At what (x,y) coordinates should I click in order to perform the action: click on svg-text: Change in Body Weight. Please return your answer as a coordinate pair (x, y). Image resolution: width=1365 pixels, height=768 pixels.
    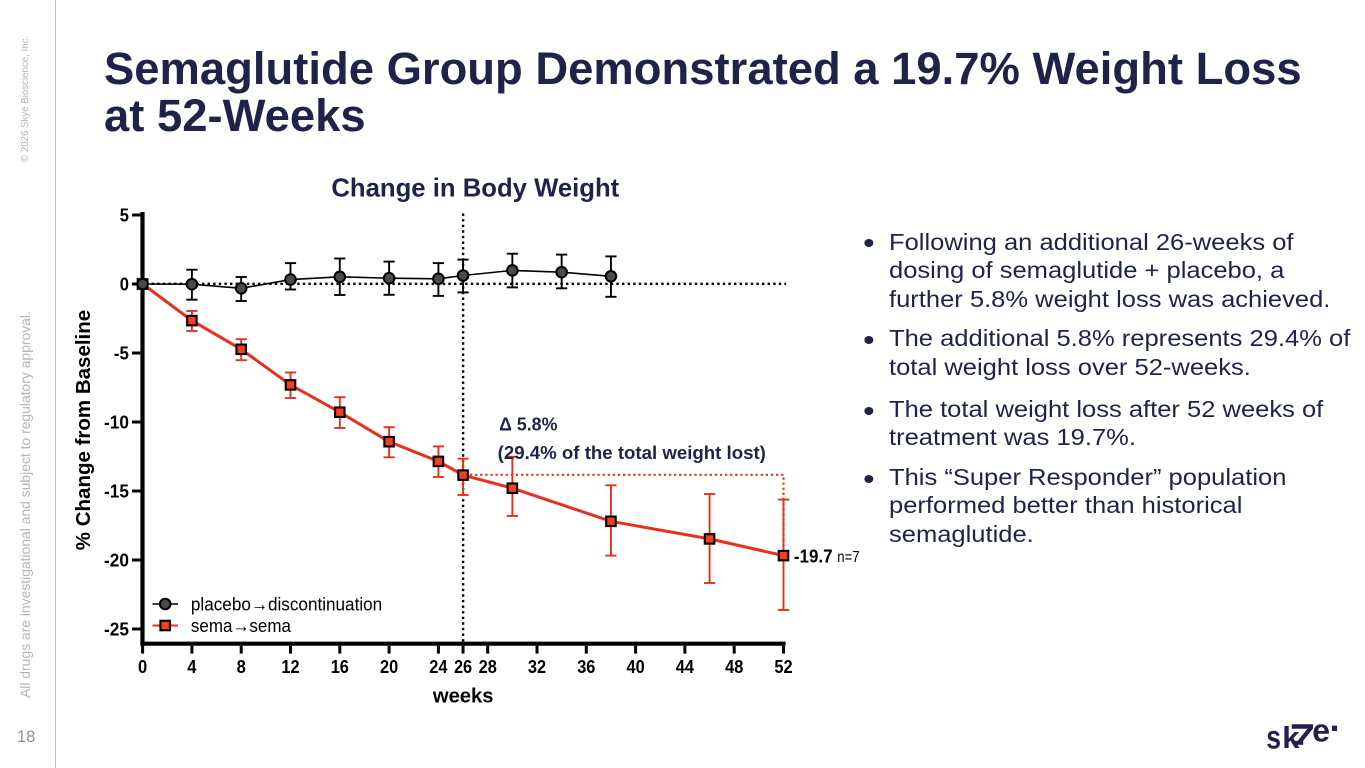
    Looking at the image, I should click on (475, 188).